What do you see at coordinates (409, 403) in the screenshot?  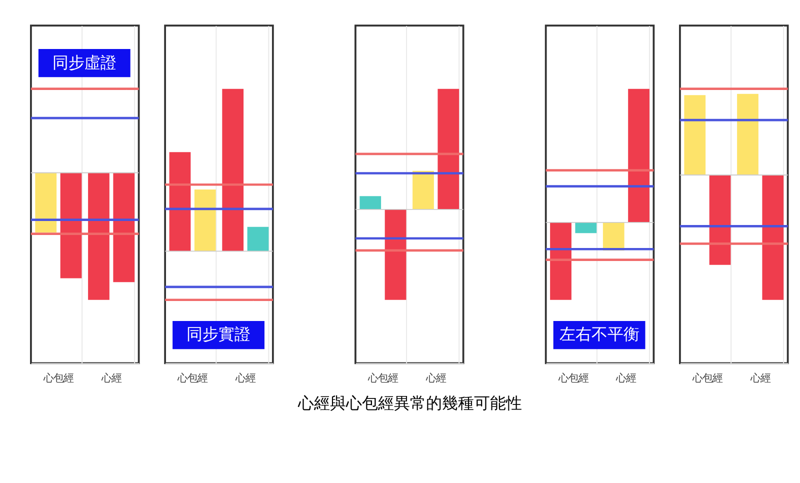 I see `x-axis-title: 心經與心包經異常的幾種可能性` at bounding box center [409, 403].